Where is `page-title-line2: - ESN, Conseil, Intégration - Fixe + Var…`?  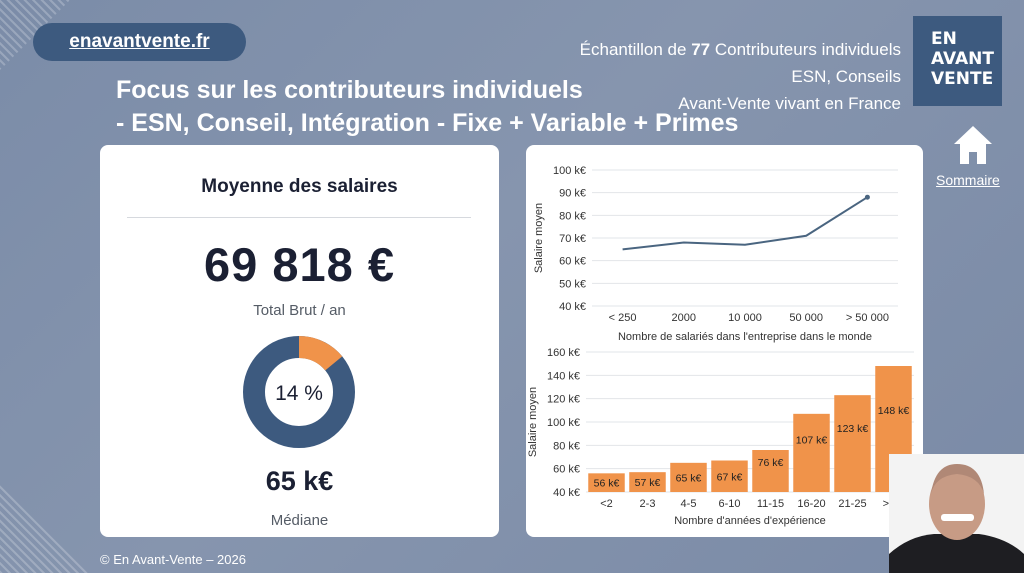
page-title-line2: - ESN, Conseil, Intégration - Fixe + Var… is located at coordinates (427, 123).